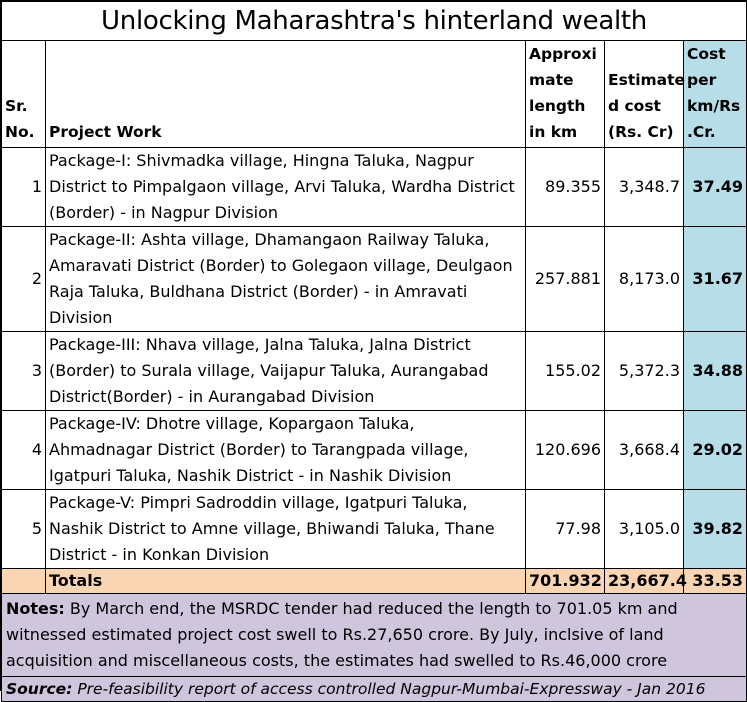  What do you see at coordinates (285, 581) in the screenshot?
I see `totals-label: Totals` at bounding box center [285, 581].